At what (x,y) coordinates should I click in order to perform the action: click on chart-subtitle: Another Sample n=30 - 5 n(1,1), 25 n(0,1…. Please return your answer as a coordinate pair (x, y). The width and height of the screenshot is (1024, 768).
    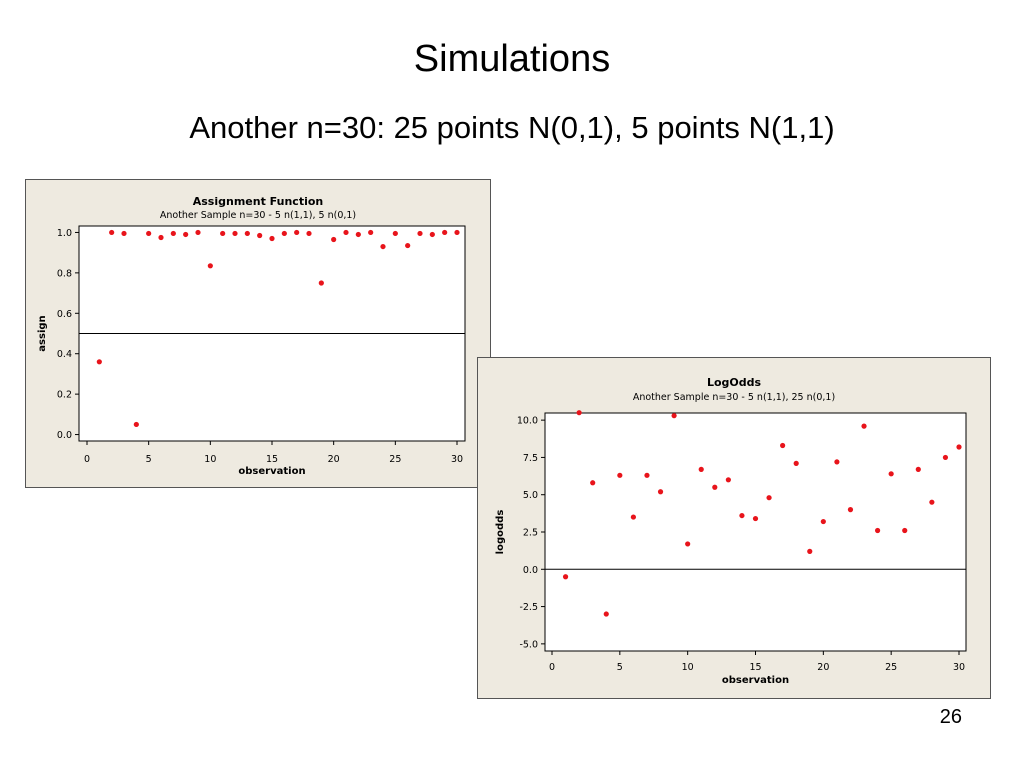
    Looking at the image, I should click on (734, 397).